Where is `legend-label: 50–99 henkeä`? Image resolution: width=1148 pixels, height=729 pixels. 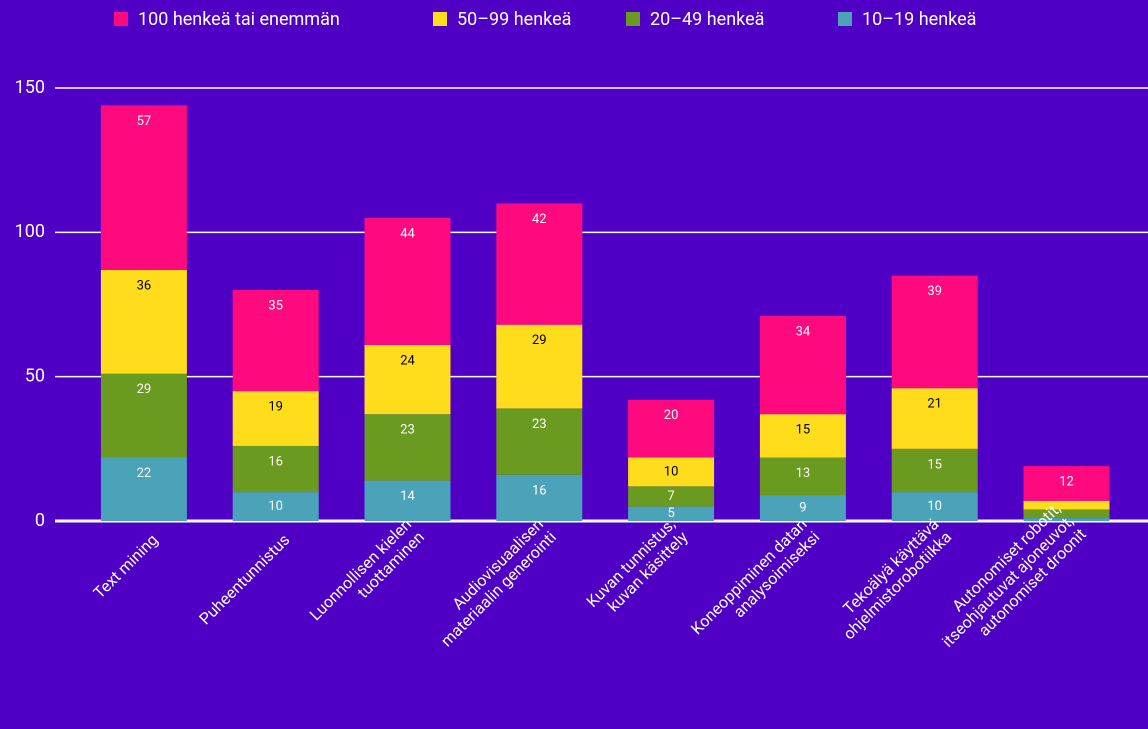 legend-label: 50–99 henkeä is located at coordinates (514, 19).